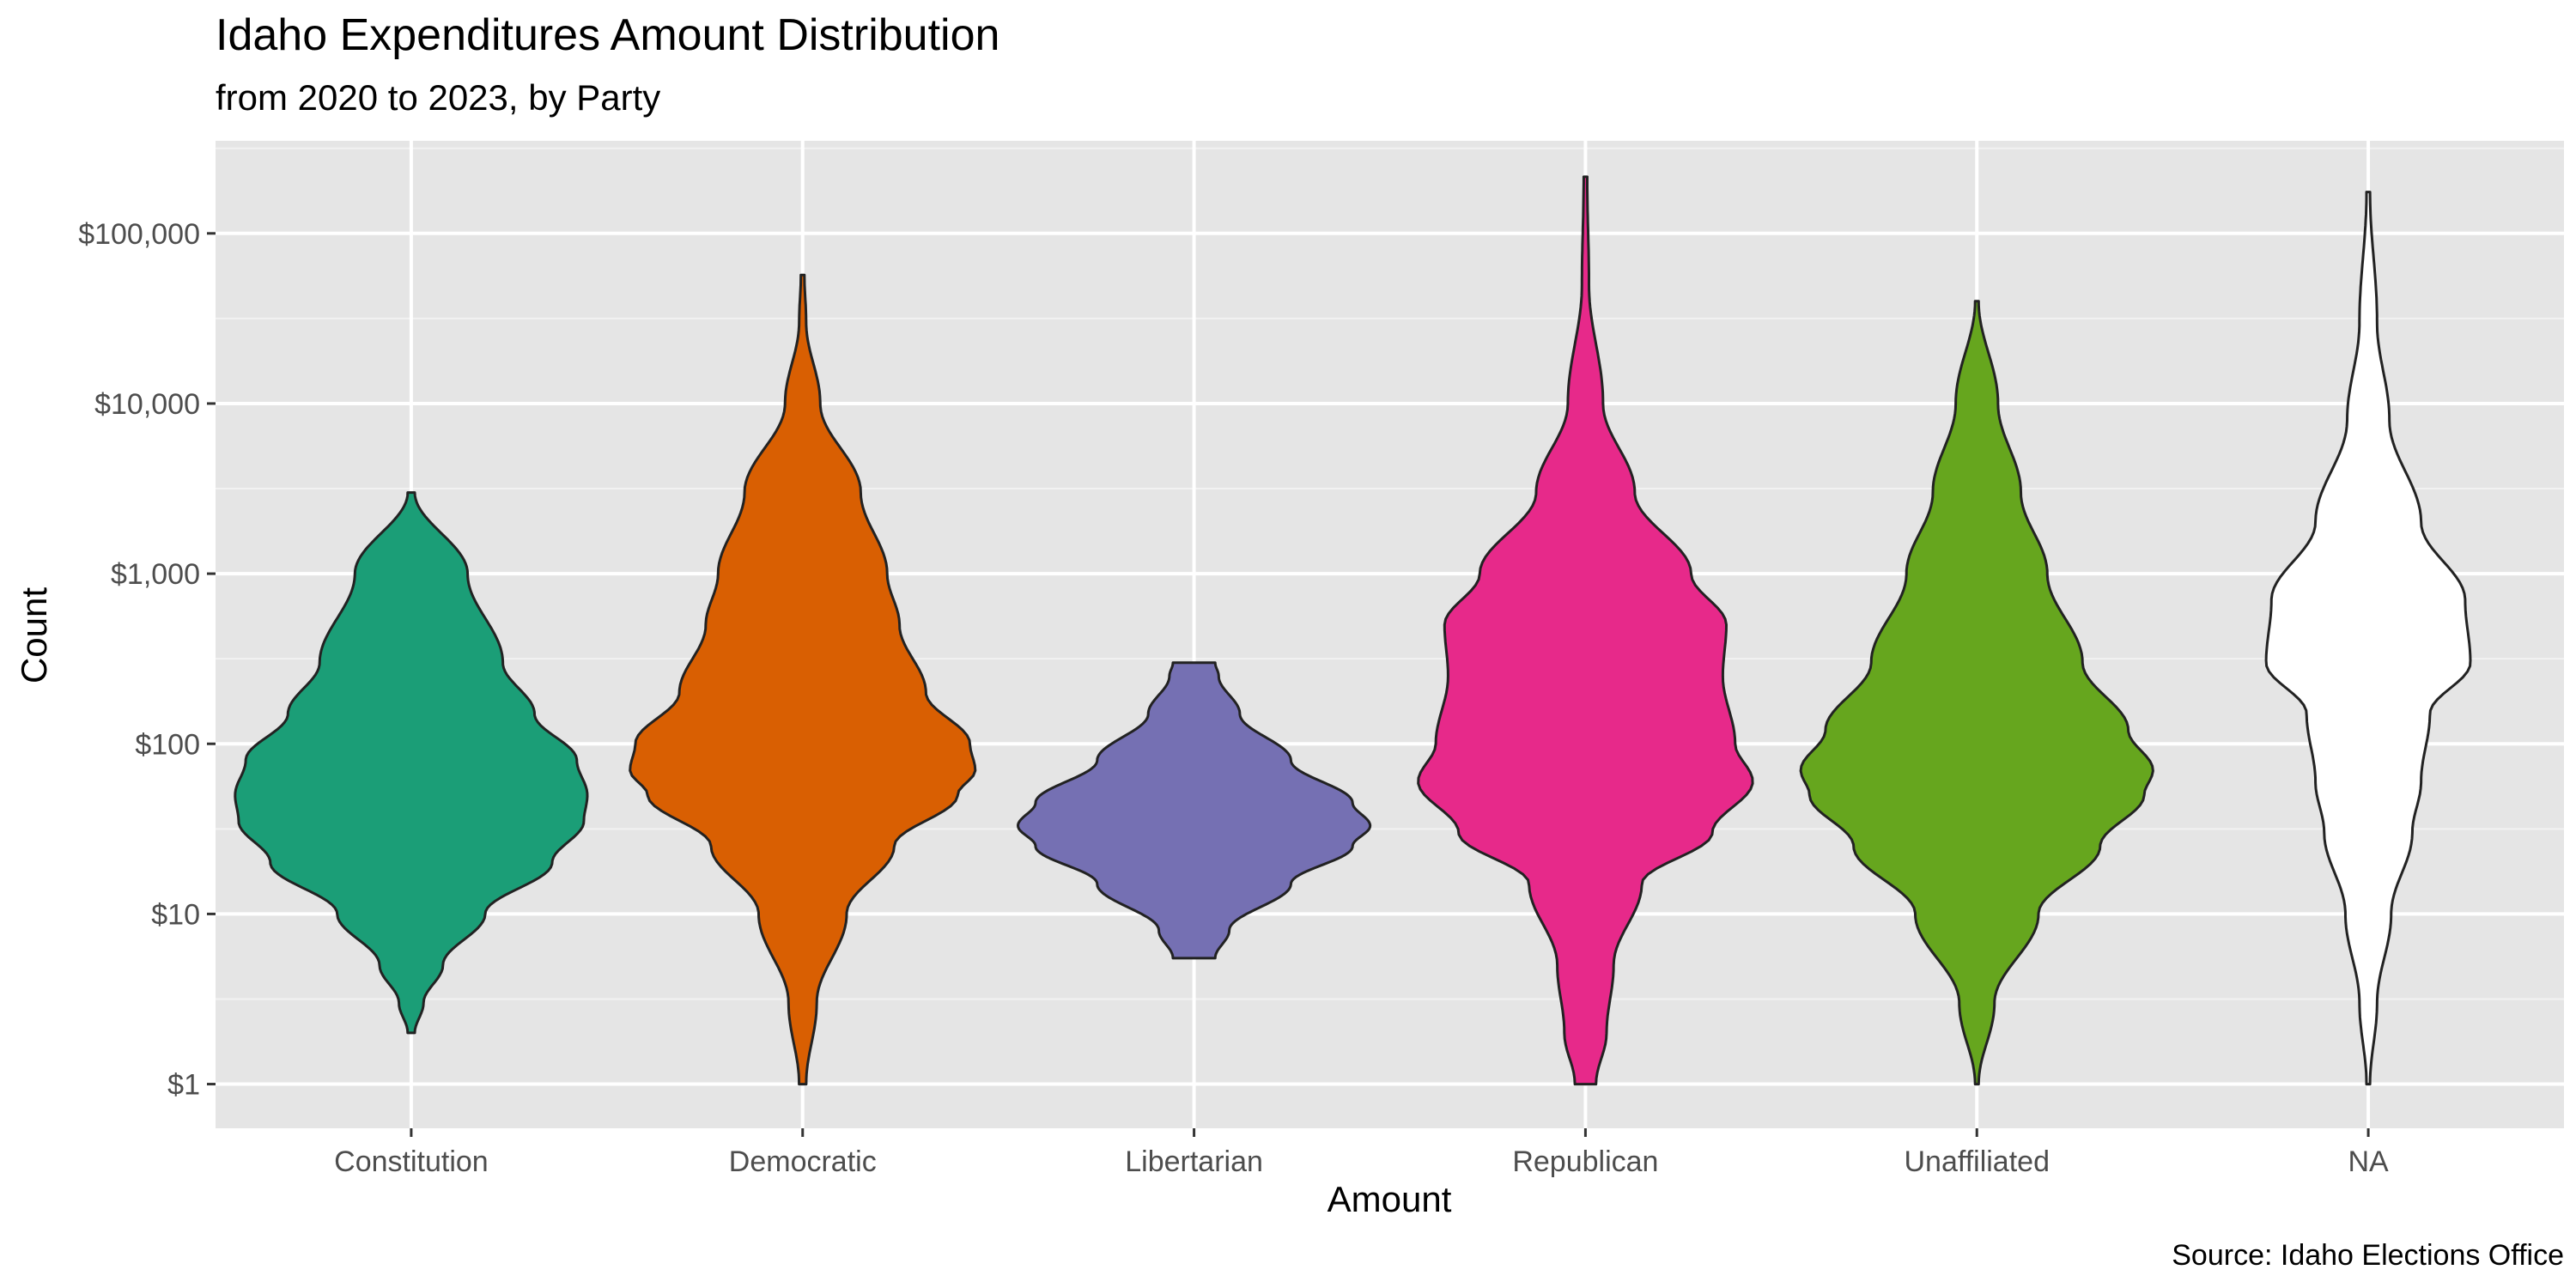  I want to click on violin-republican, so click(1586, 630).